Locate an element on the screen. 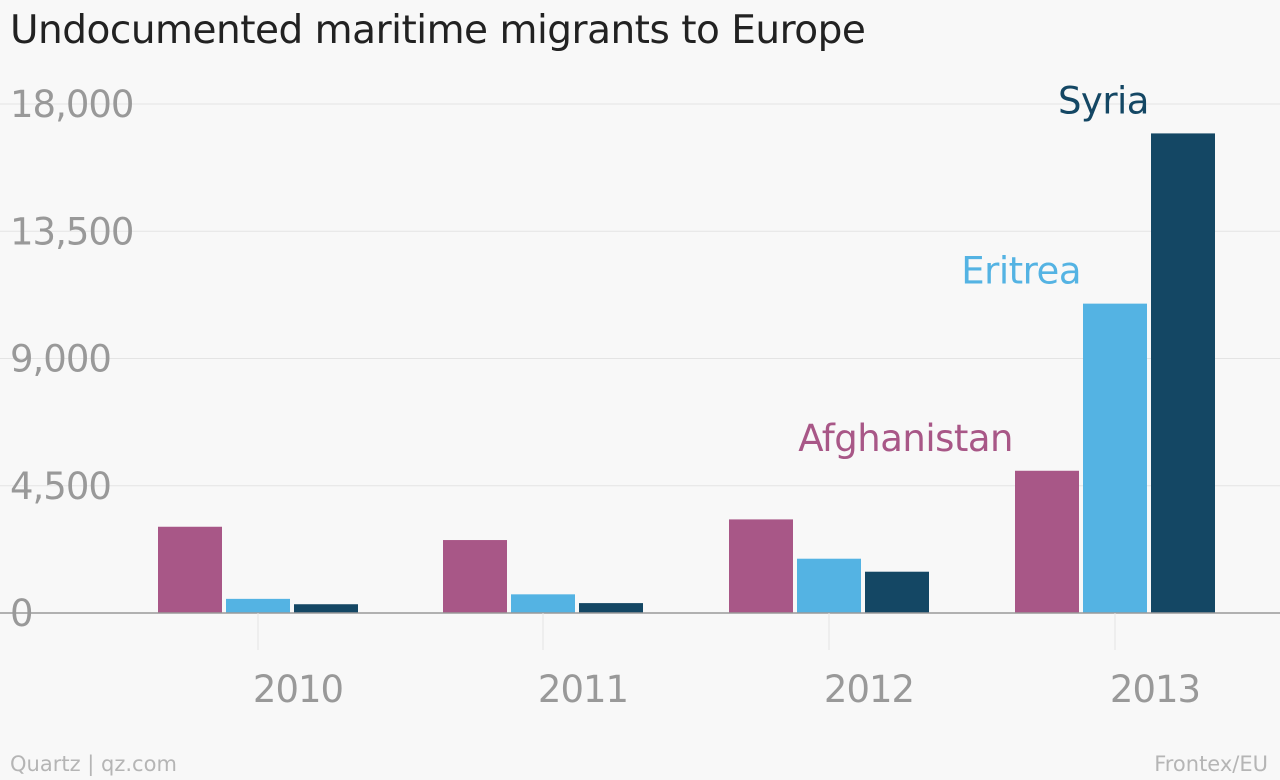 Image resolution: width=1280 pixels, height=780 pixels. bar-eritrea-2012 is located at coordinates (829, 585).